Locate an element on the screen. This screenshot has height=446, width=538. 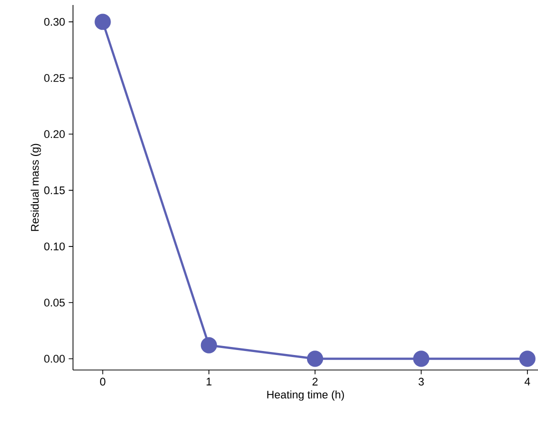
x-tick-label: 3 is located at coordinates (421, 382).